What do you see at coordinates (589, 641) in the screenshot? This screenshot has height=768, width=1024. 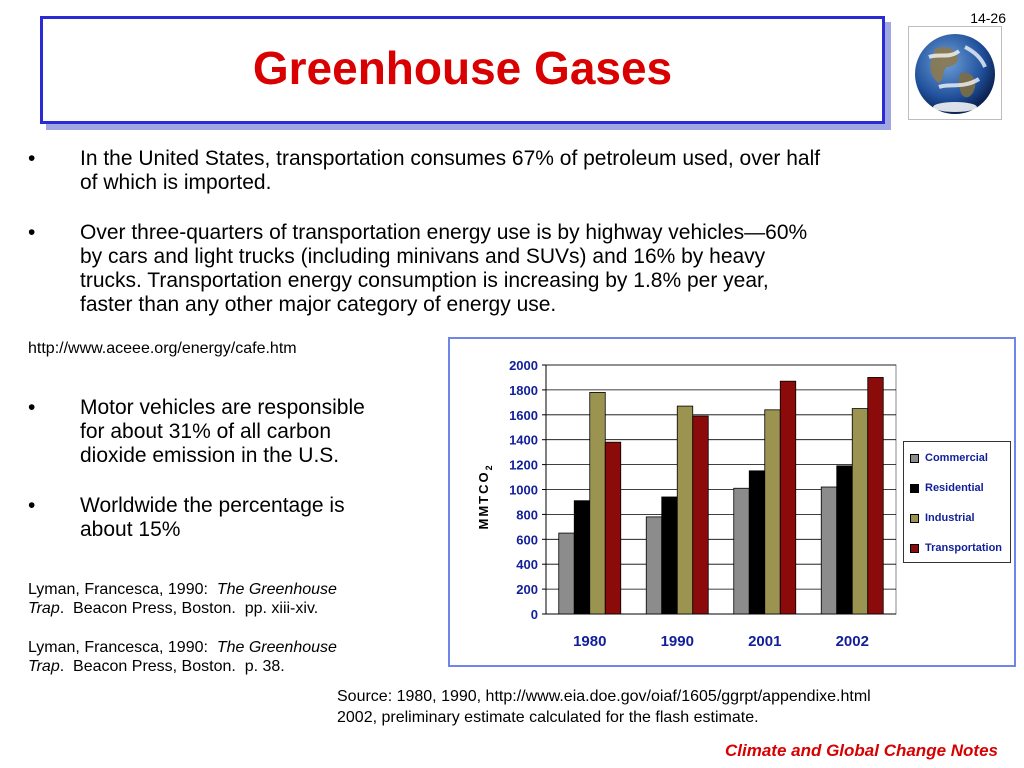 I see `x-tick-label: 1980` at bounding box center [589, 641].